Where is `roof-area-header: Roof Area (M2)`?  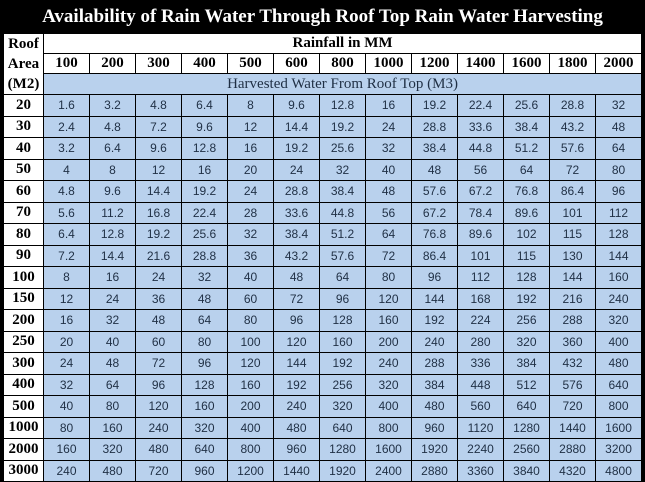 roof-area-header: Roof Area (M2) is located at coordinates (23, 64).